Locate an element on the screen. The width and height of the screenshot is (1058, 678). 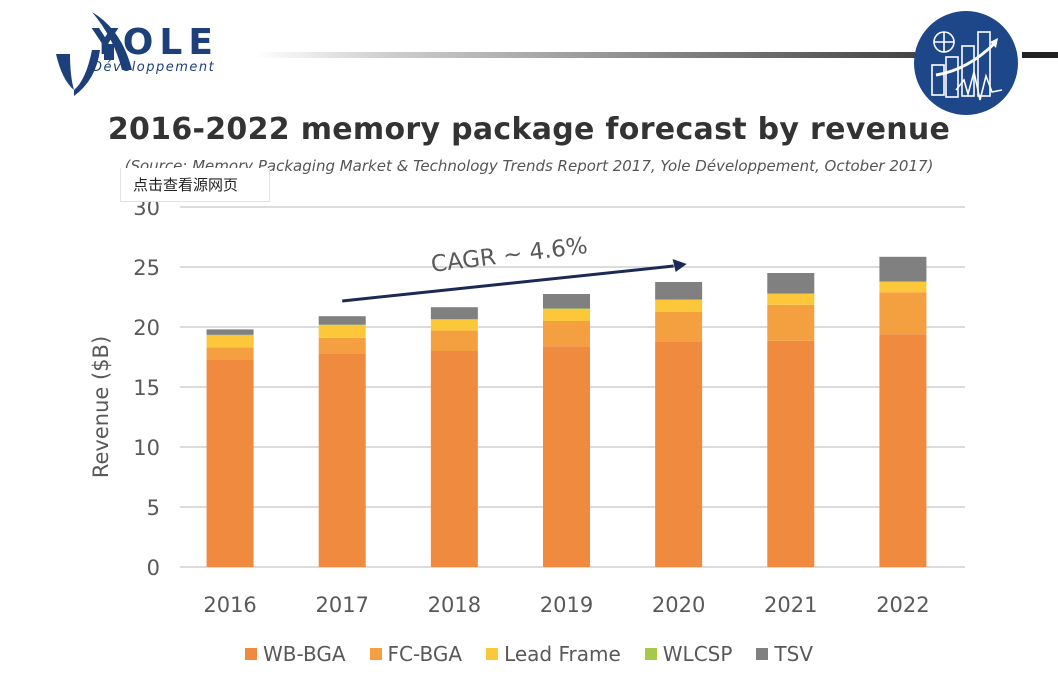
legend-label: Lead Frame is located at coordinates (562, 654).